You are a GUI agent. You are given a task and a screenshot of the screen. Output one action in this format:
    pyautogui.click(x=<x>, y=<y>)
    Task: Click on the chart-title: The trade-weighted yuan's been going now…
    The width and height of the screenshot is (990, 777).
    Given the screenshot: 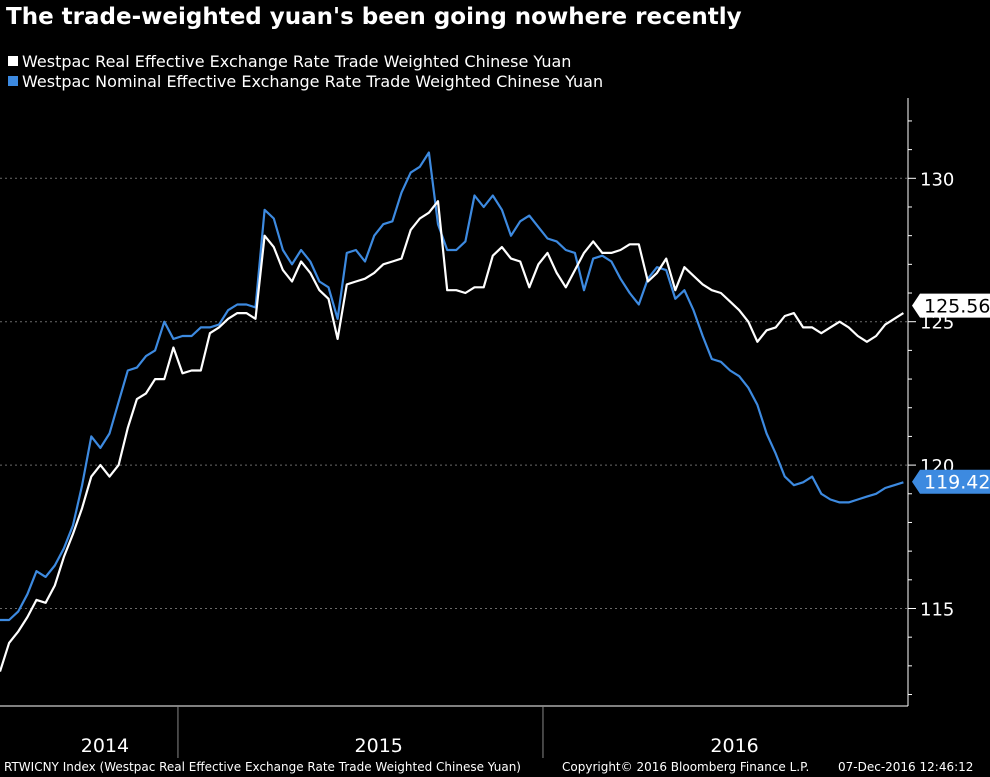 What is the action you would take?
    pyautogui.click(x=374, y=17)
    